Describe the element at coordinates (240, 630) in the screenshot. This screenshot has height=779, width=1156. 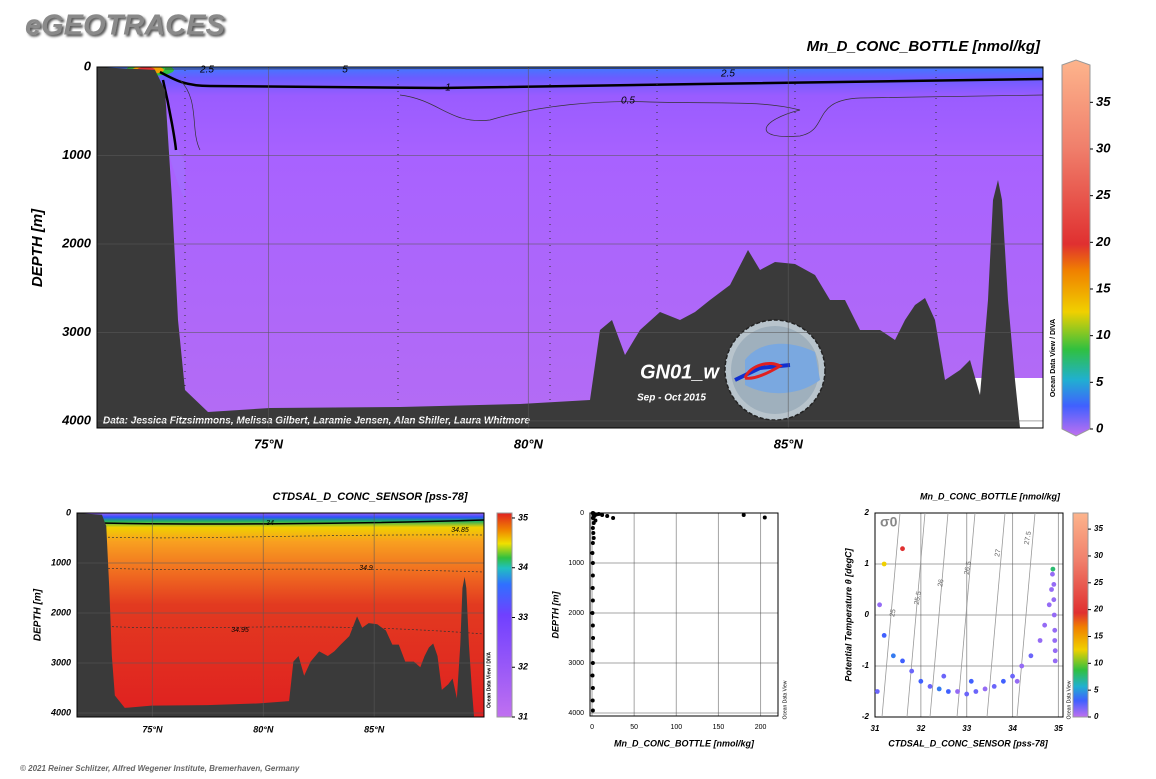
I see `contour-label: 34.95` at that location.